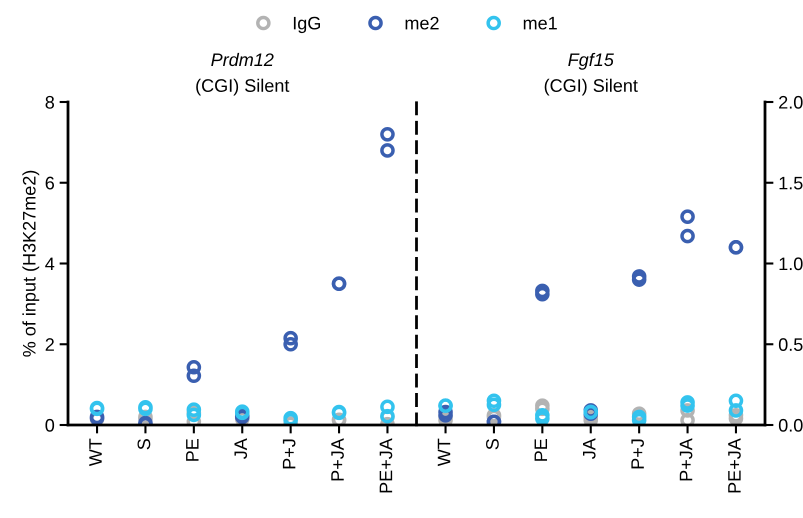 This screenshot has height=518, width=803. I want to click on y-tick-label: 2, so click(50, 344).